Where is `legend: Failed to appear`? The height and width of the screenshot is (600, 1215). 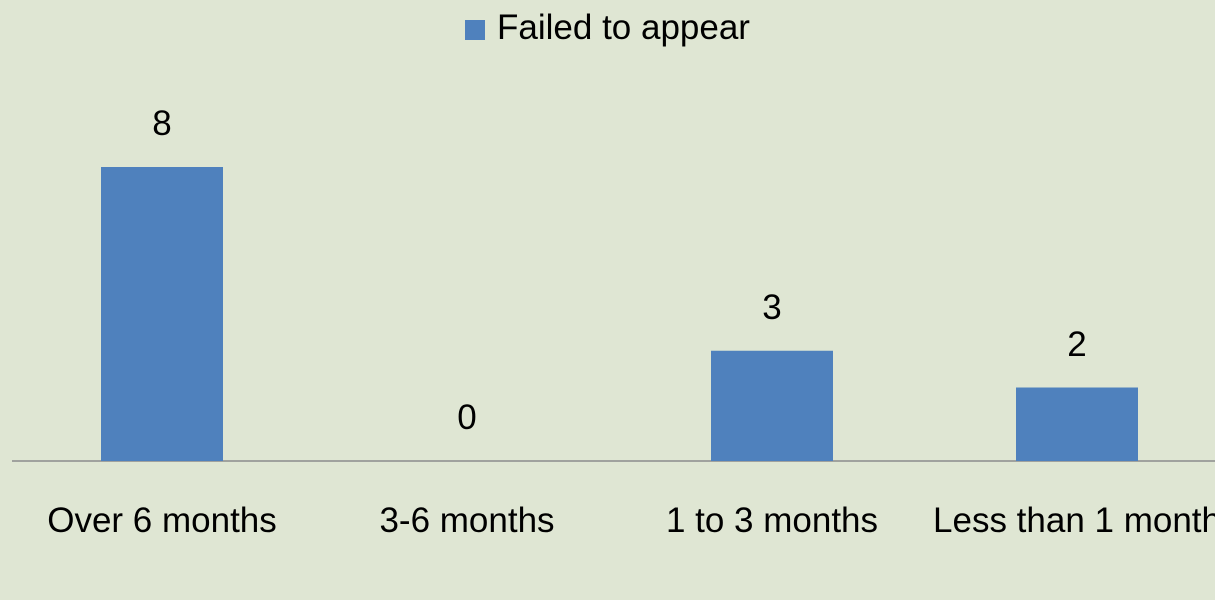 legend: Failed to appear is located at coordinates (607, 28).